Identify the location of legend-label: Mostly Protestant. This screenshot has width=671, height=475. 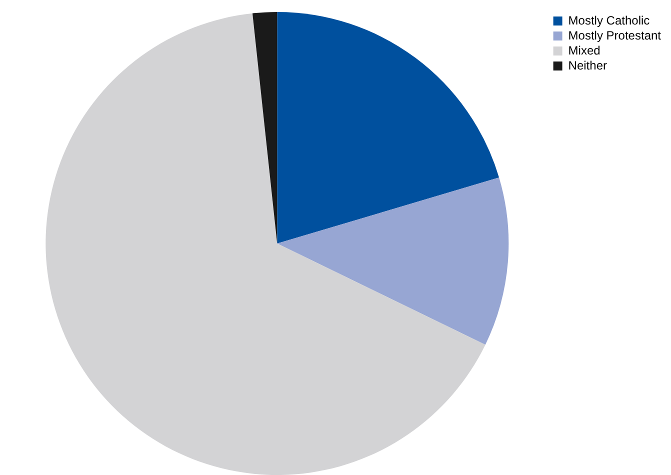
(615, 35).